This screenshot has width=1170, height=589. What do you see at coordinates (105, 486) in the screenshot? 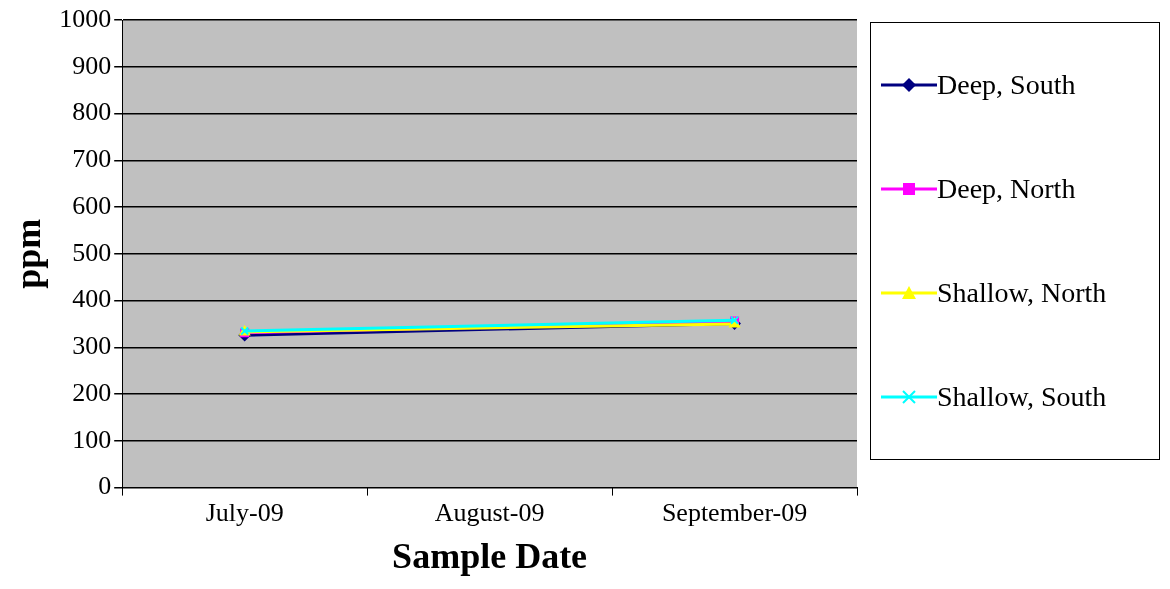
I see `y-tick-label: 0` at bounding box center [105, 486].